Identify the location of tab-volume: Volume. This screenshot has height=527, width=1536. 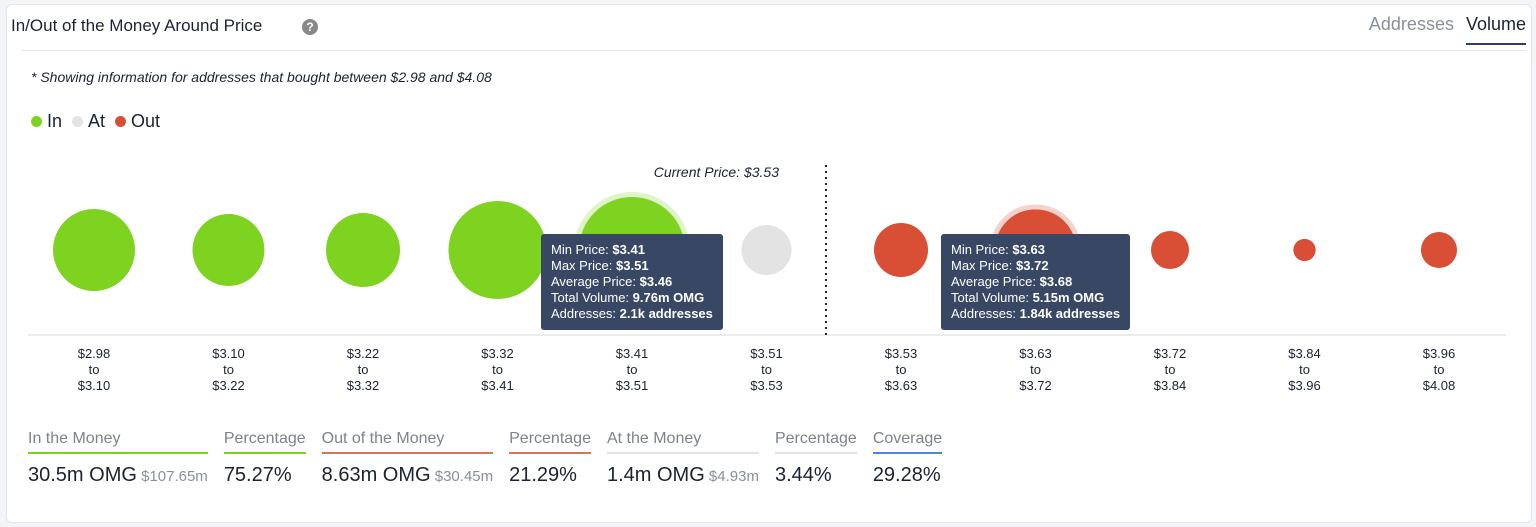
(1495, 29).